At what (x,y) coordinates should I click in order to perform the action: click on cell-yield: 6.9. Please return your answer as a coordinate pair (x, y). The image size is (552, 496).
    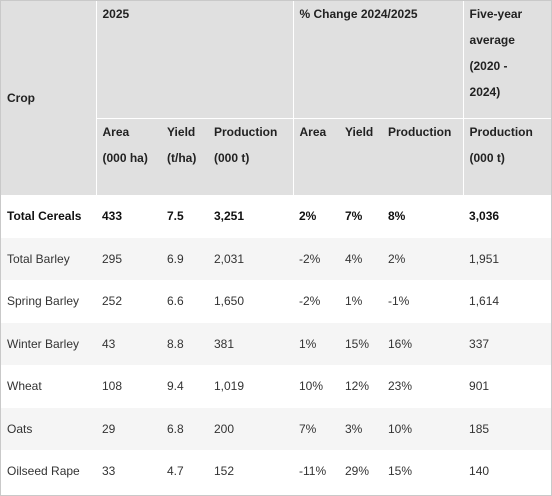
    Looking at the image, I should click on (184, 258).